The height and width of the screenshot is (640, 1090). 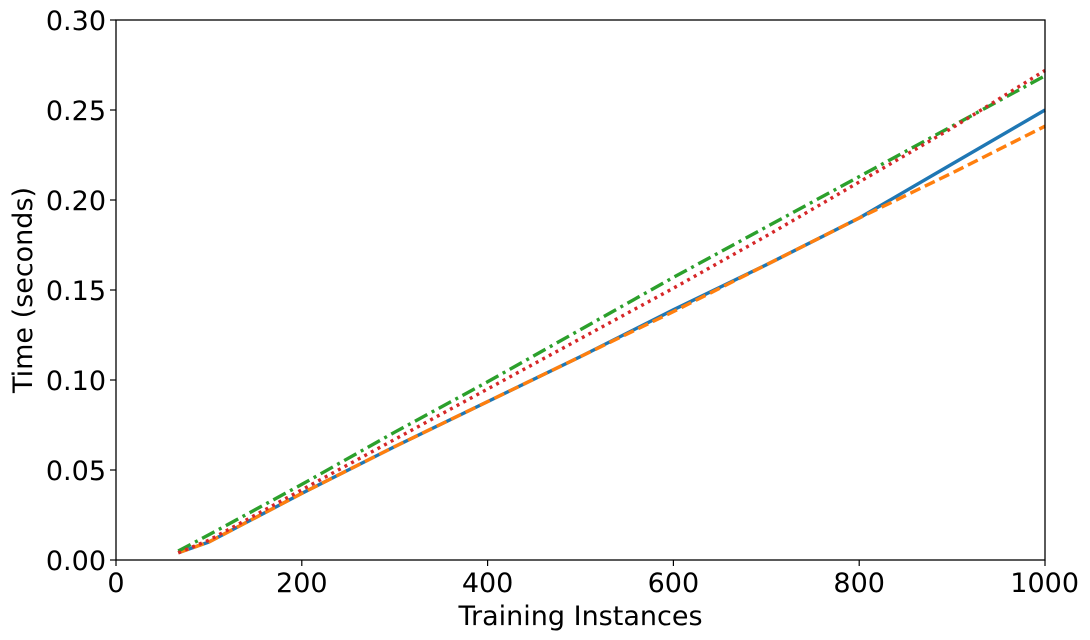 What do you see at coordinates (76, 381) in the screenshot?
I see `y-tick-label: 0.10` at bounding box center [76, 381].